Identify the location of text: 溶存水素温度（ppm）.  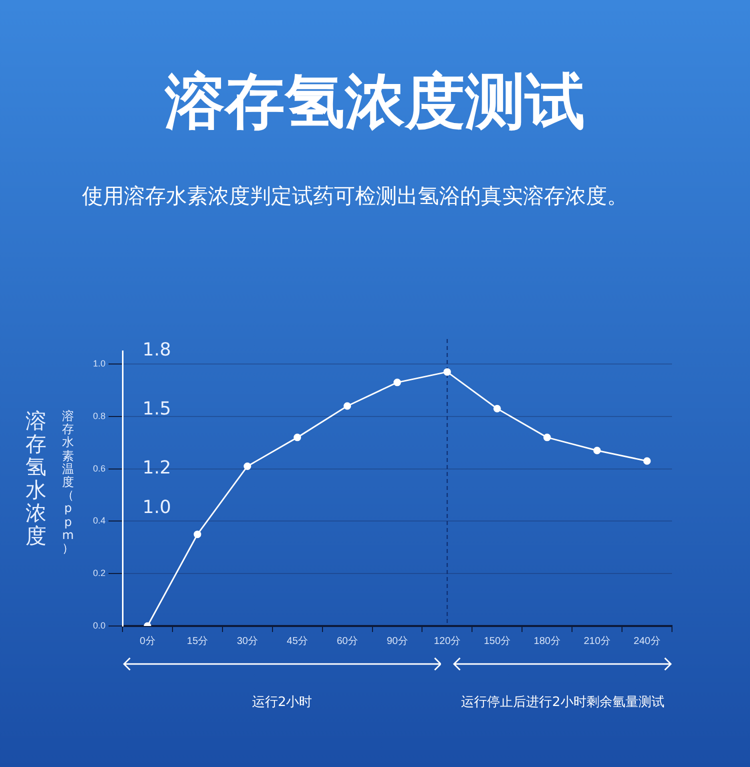
(68, 482).